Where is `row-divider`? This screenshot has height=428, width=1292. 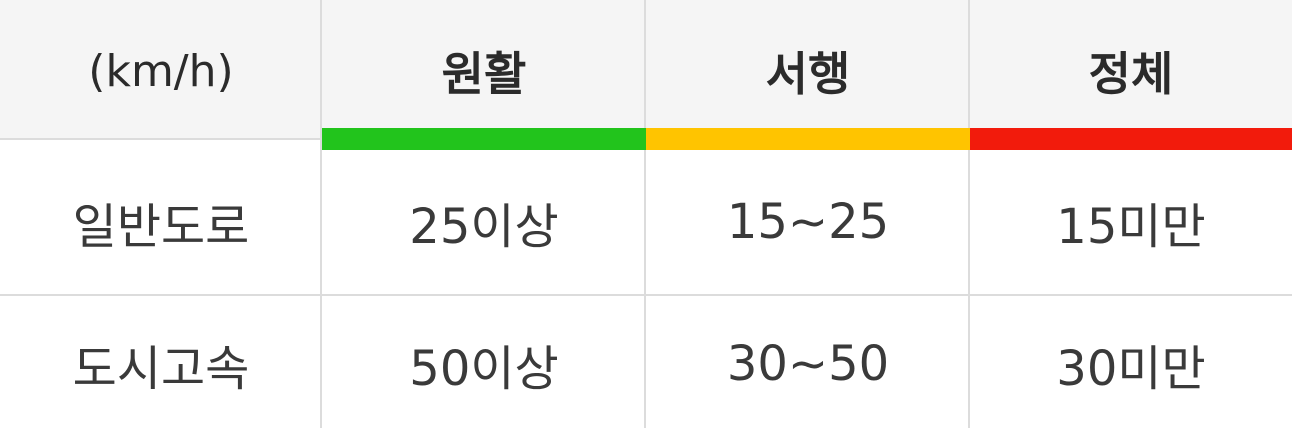 row-divider is located at coordinates (646, 295).